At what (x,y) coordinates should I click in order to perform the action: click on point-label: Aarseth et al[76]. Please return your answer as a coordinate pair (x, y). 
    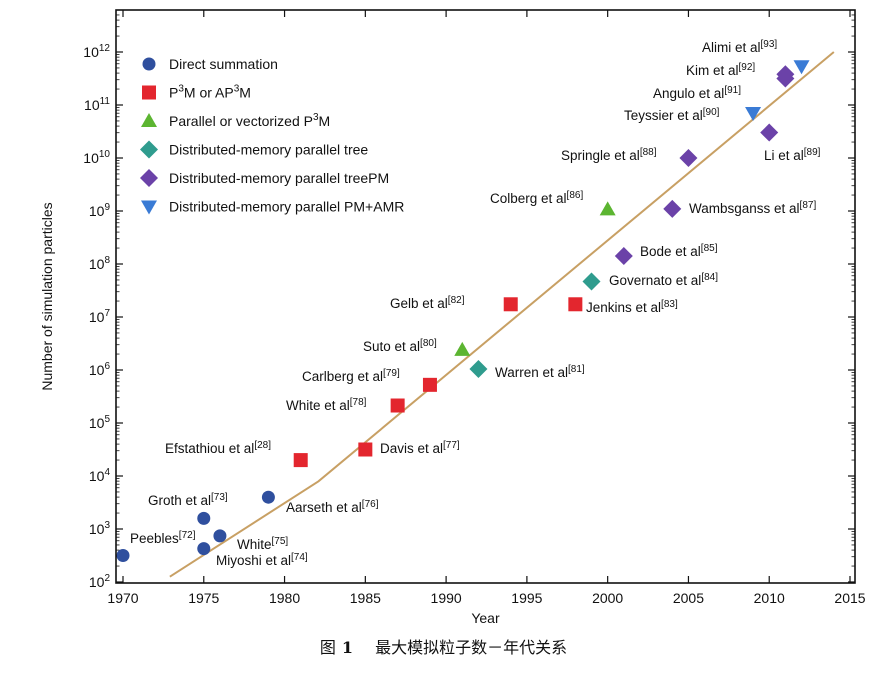
    Looking at the image, I should click on (332, 507).